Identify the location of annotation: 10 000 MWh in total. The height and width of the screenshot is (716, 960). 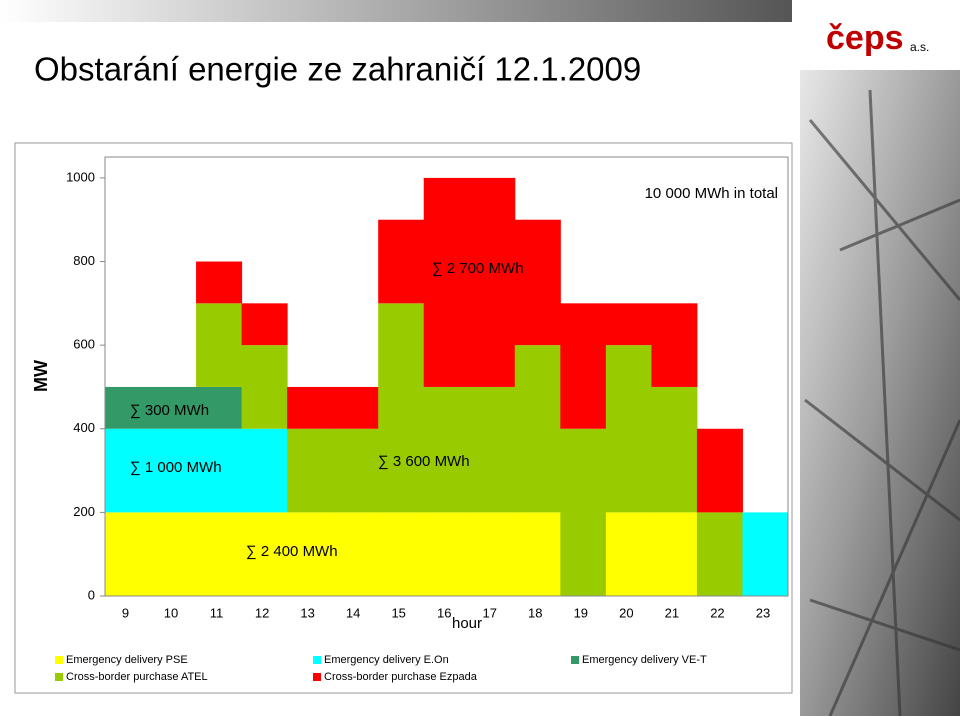
(711, 193).